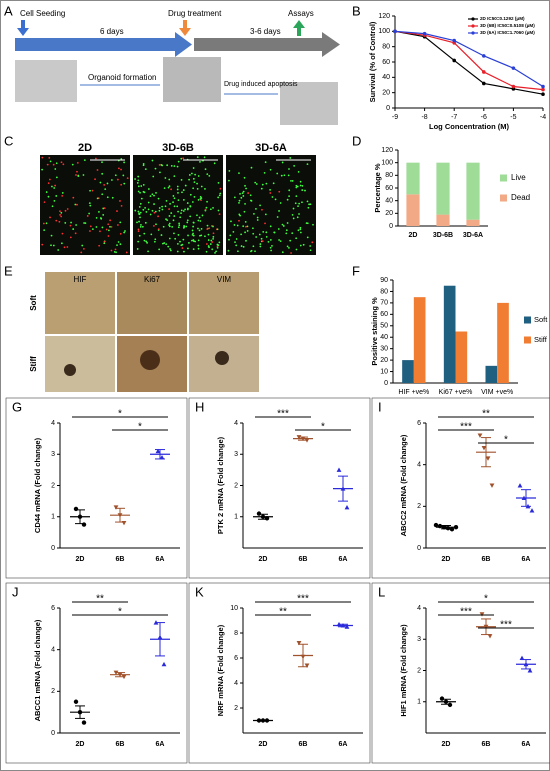 The width and height of the screenshot is (550, 771). I want to click on bar, so click(461, 357).